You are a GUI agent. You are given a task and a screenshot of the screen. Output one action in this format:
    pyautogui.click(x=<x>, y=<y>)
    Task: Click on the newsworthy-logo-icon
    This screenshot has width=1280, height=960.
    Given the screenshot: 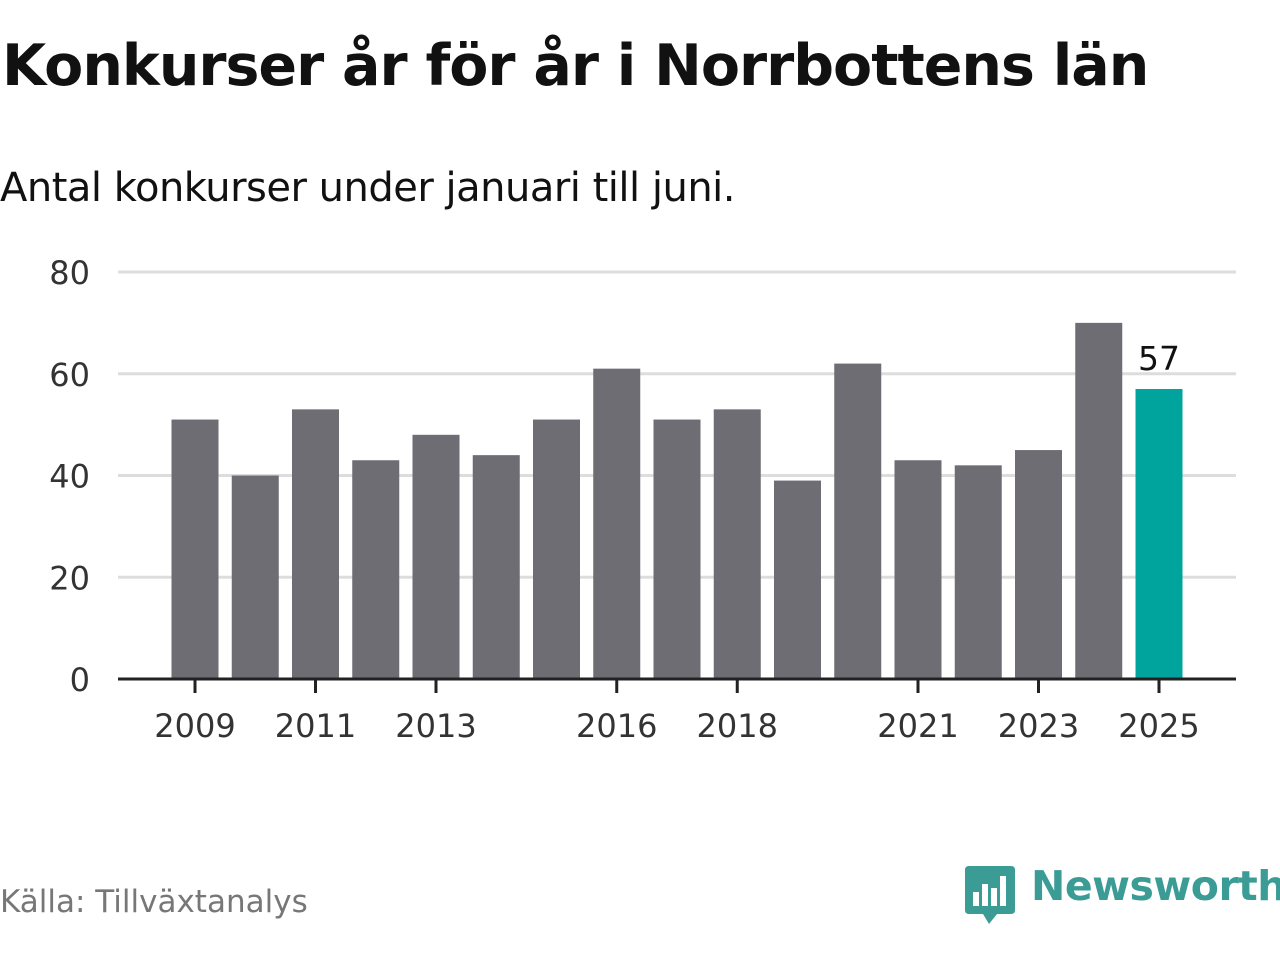 What is the action you would take?
    pyautogui.click(x=990, y=895)
    